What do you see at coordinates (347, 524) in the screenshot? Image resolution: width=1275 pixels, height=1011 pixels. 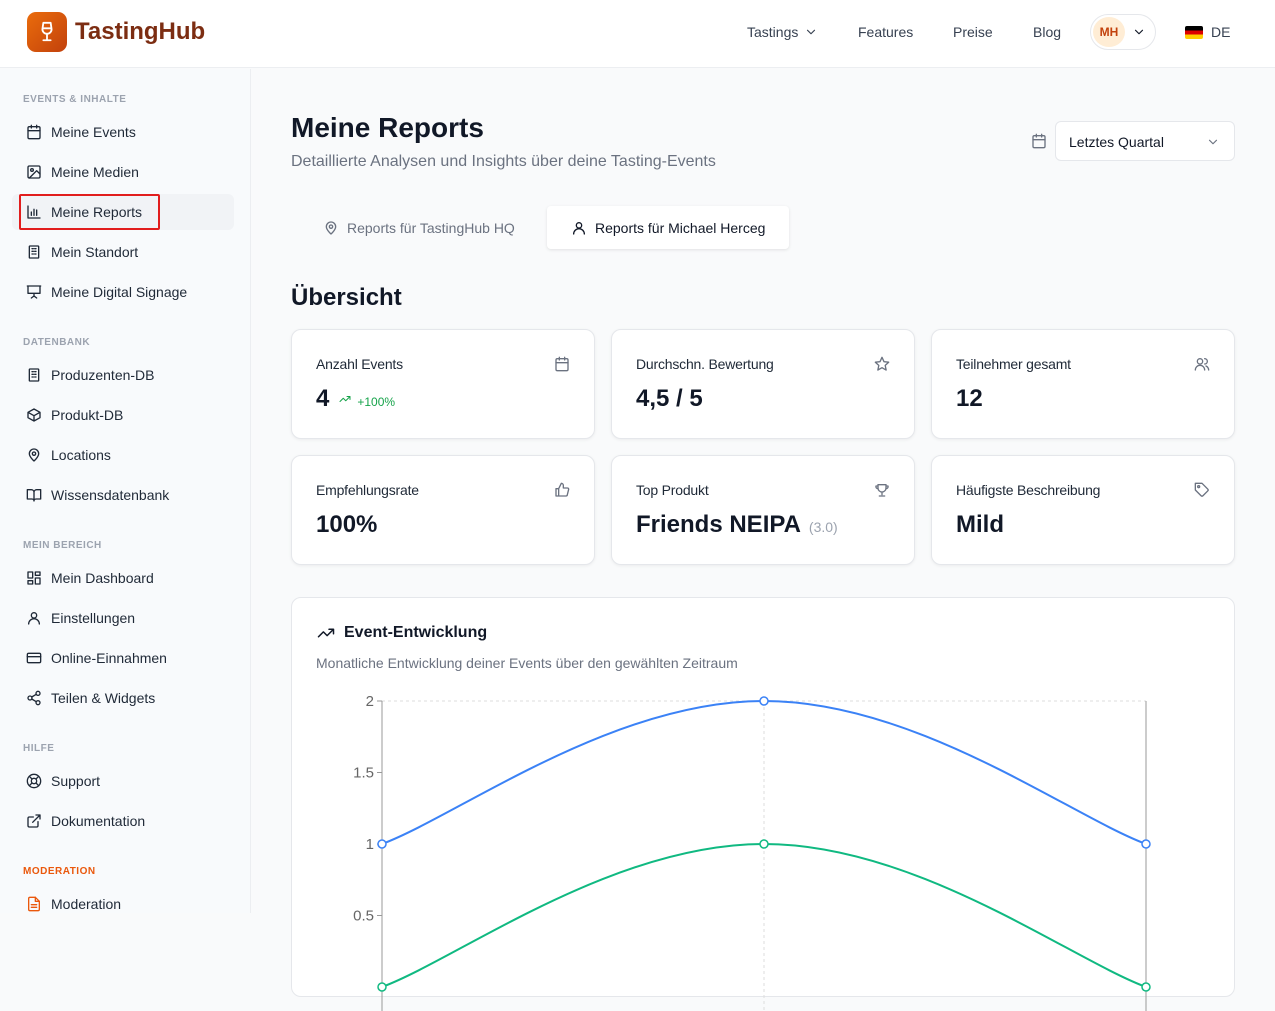 I see `stat-value: 100%` at bounding box center [347, 524].